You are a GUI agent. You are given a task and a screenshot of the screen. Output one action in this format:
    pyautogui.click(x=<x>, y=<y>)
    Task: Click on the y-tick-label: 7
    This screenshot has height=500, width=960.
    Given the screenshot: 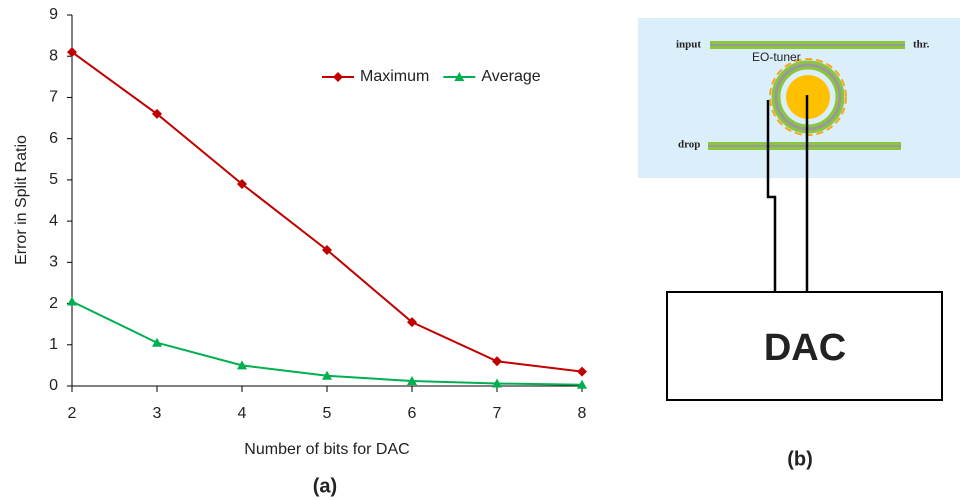 What is the action you would take?
    pyautogui.click(x=53, y=97)
    